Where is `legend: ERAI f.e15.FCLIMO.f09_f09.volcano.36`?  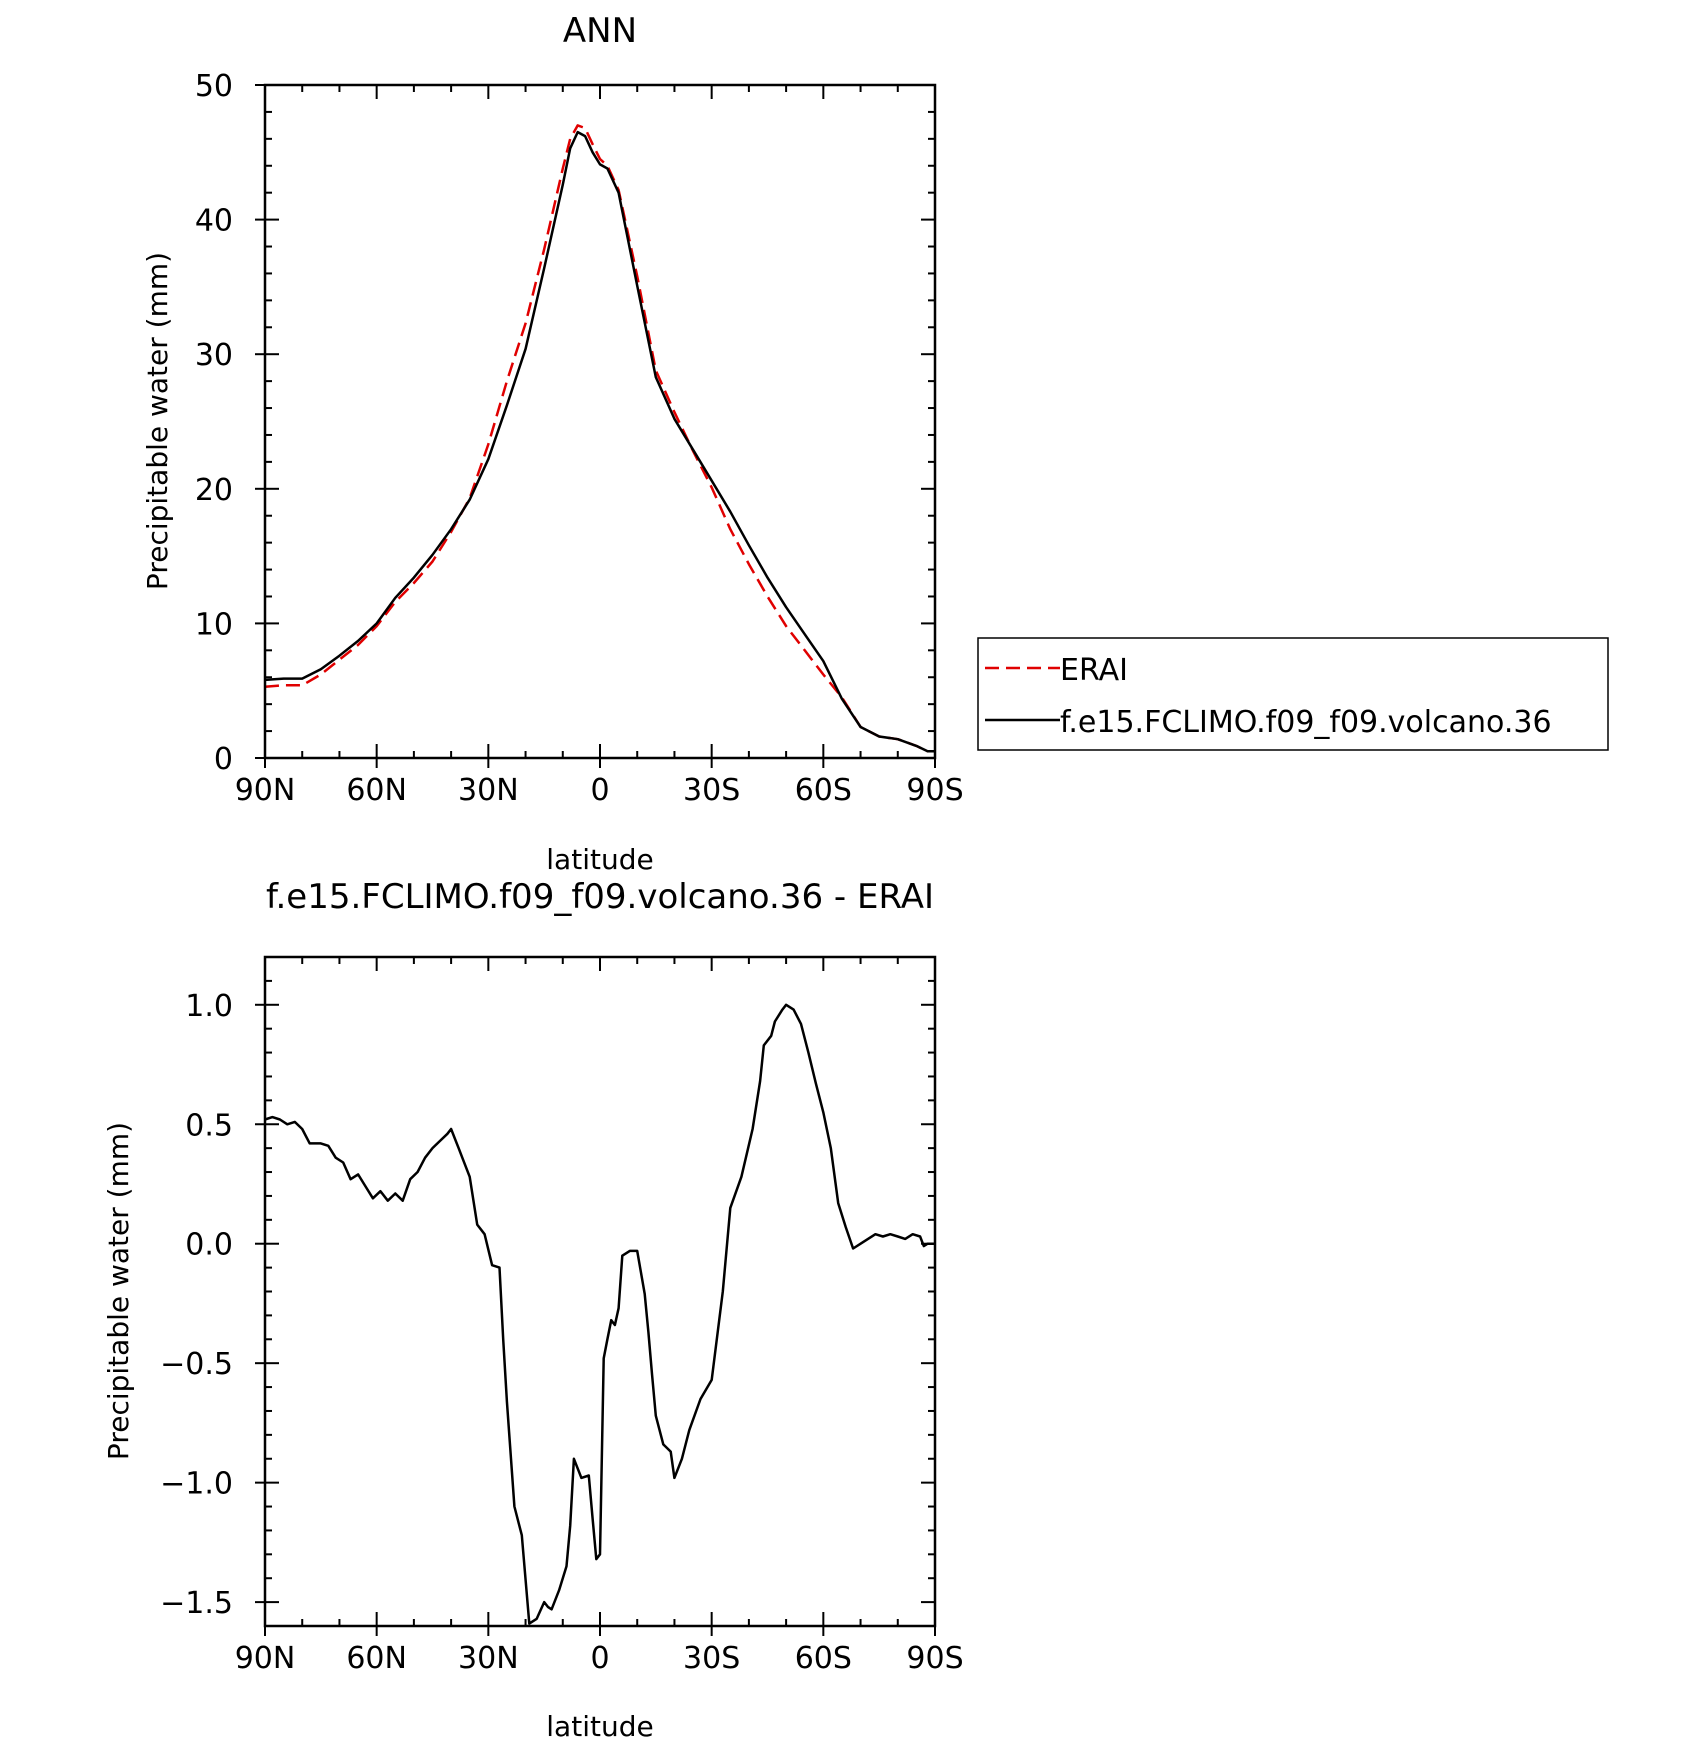
legend: ERAI f.e15.FCLIMO.f09_f09.volcano.36 is located at coordinates (1293, 694).